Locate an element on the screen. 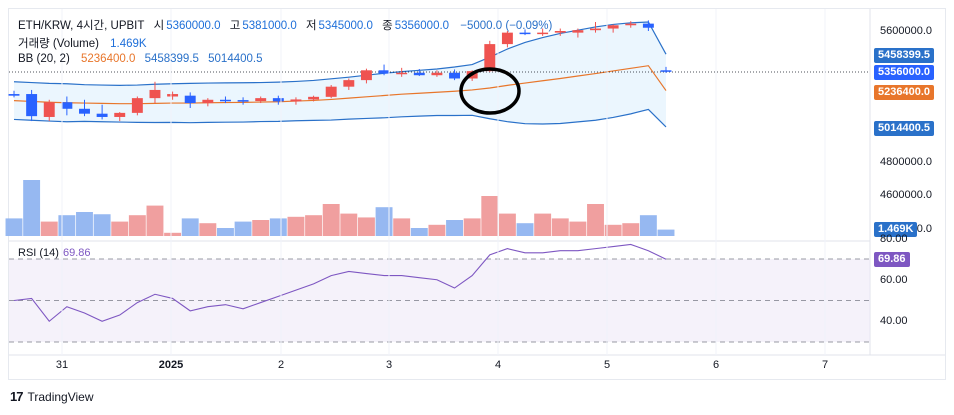 This screenshot has height=415, width=954. bb-legend: BB (20, 2) 5236400.0 5458399.5 5014400.5 is located at coordinates (141, 59).